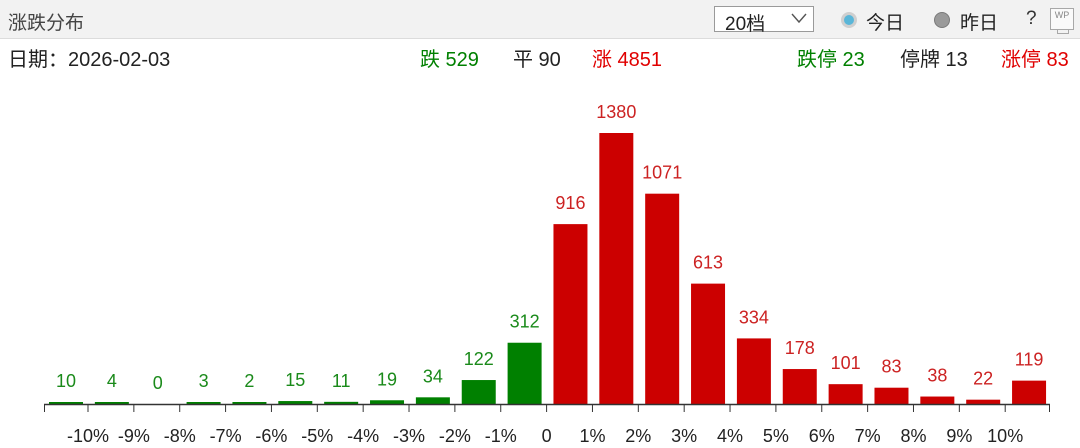  I want to click on bar-value-label: 3, so click(204, 381).